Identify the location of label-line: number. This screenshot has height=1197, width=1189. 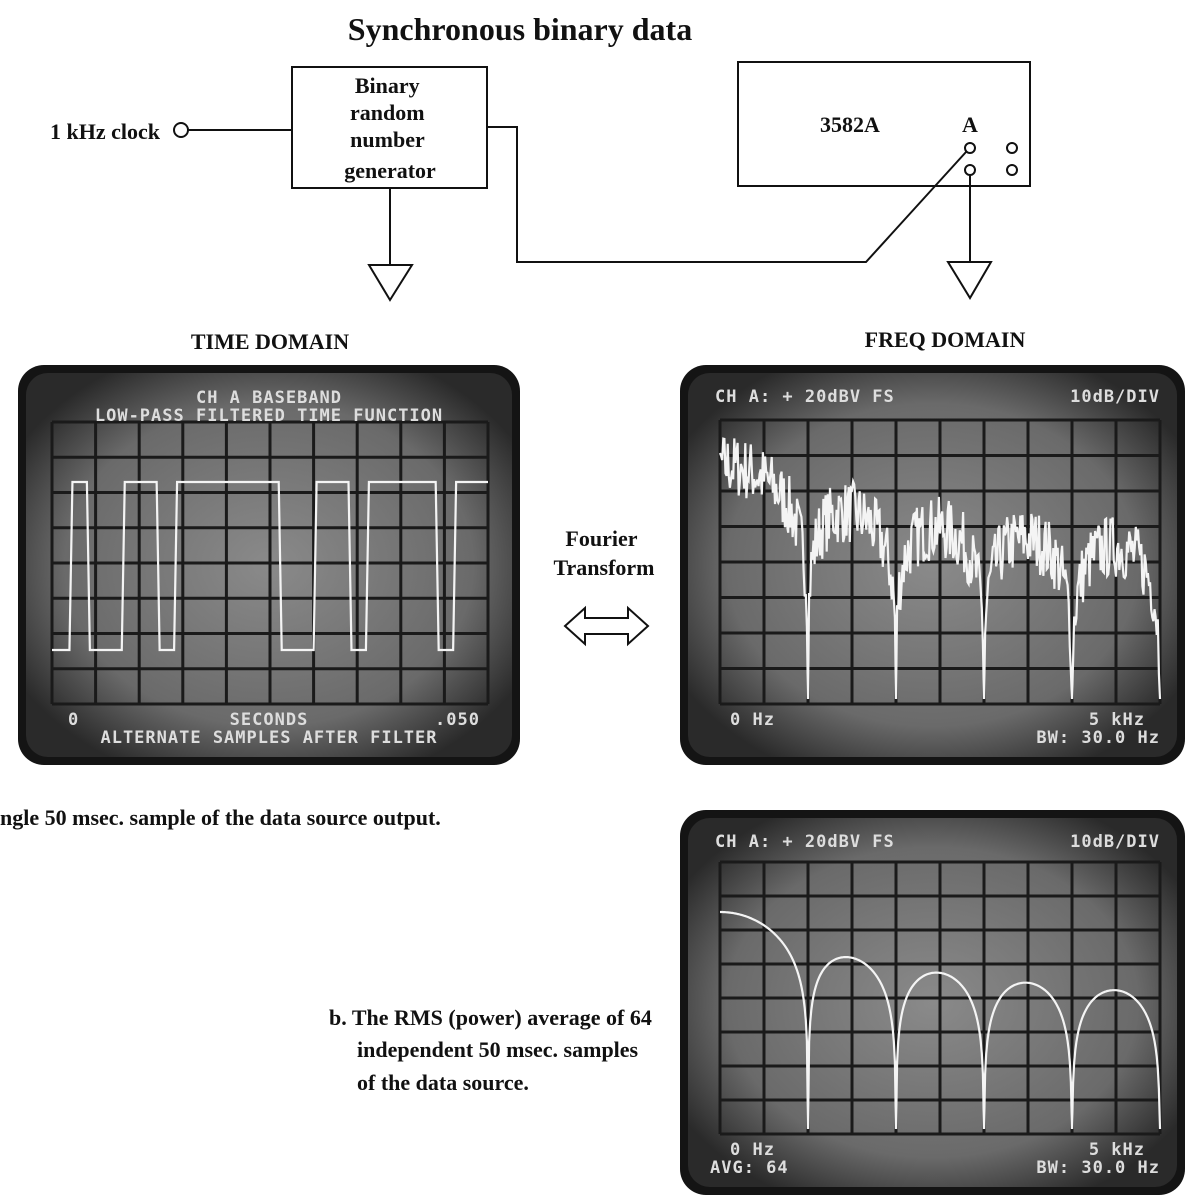
(387, 139).